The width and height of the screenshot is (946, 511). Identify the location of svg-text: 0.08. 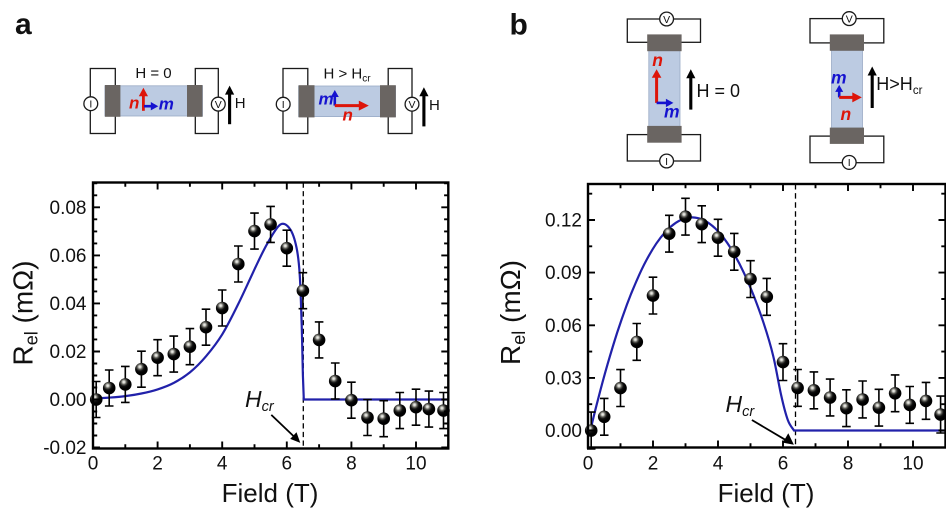
(68, 208).